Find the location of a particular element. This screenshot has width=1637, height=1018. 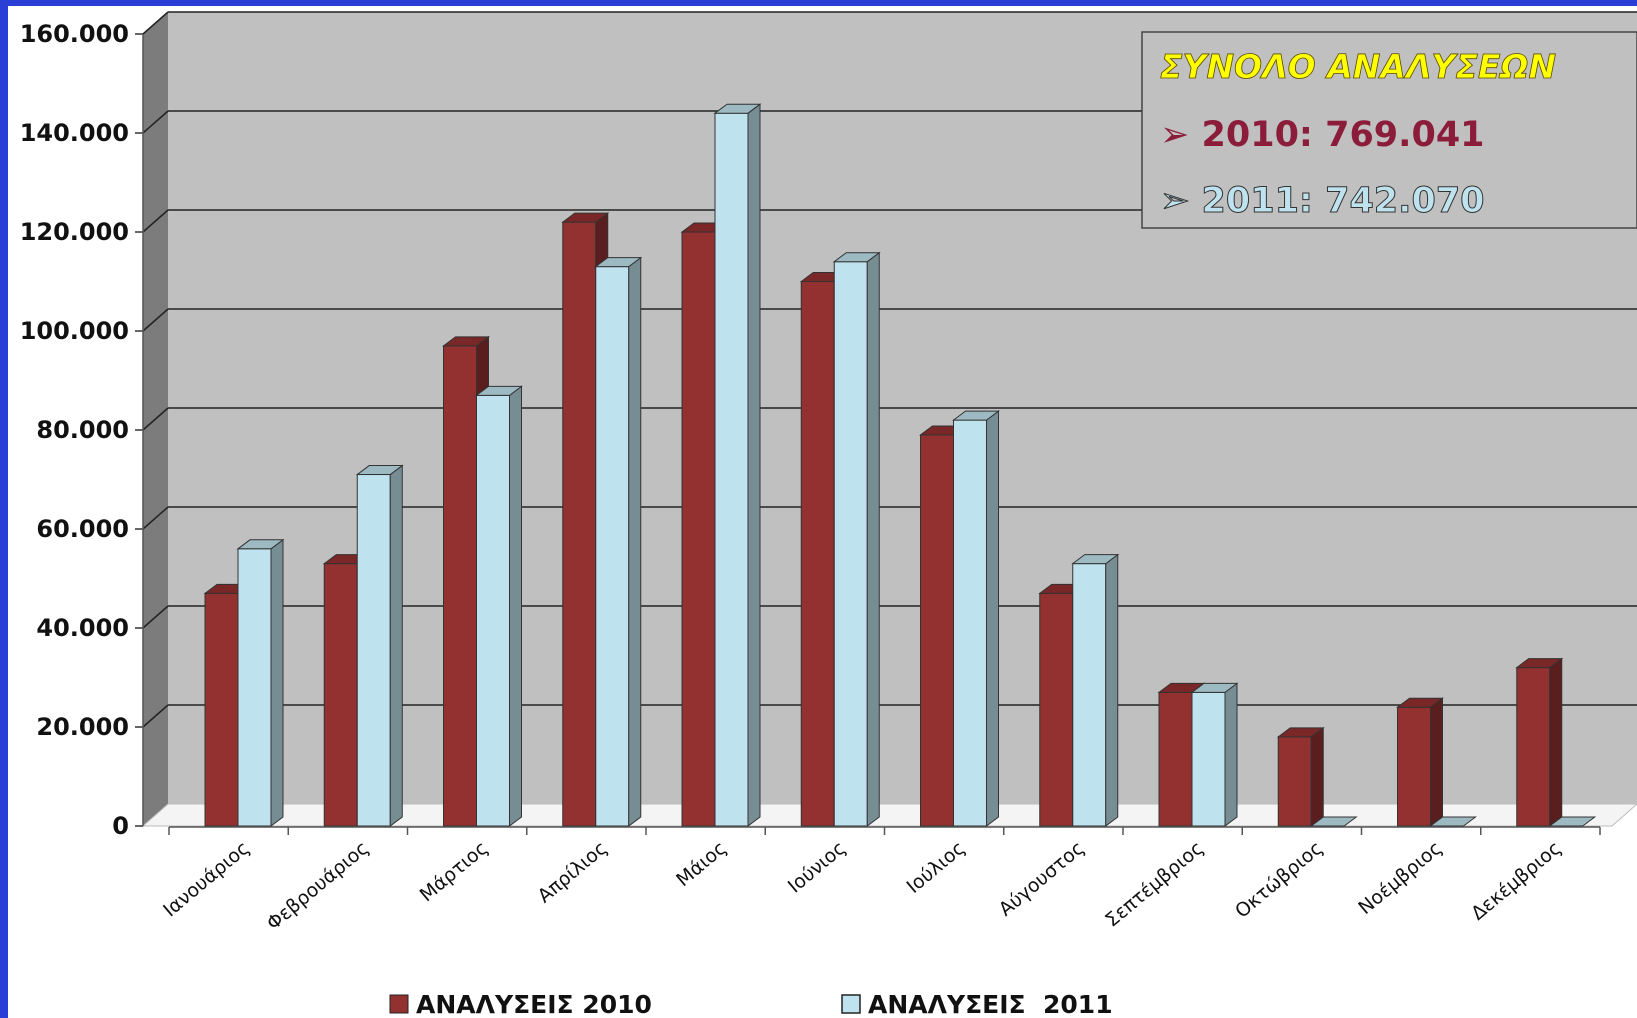

y-tick-label: 160.000 is located at coordinates (74, 34).